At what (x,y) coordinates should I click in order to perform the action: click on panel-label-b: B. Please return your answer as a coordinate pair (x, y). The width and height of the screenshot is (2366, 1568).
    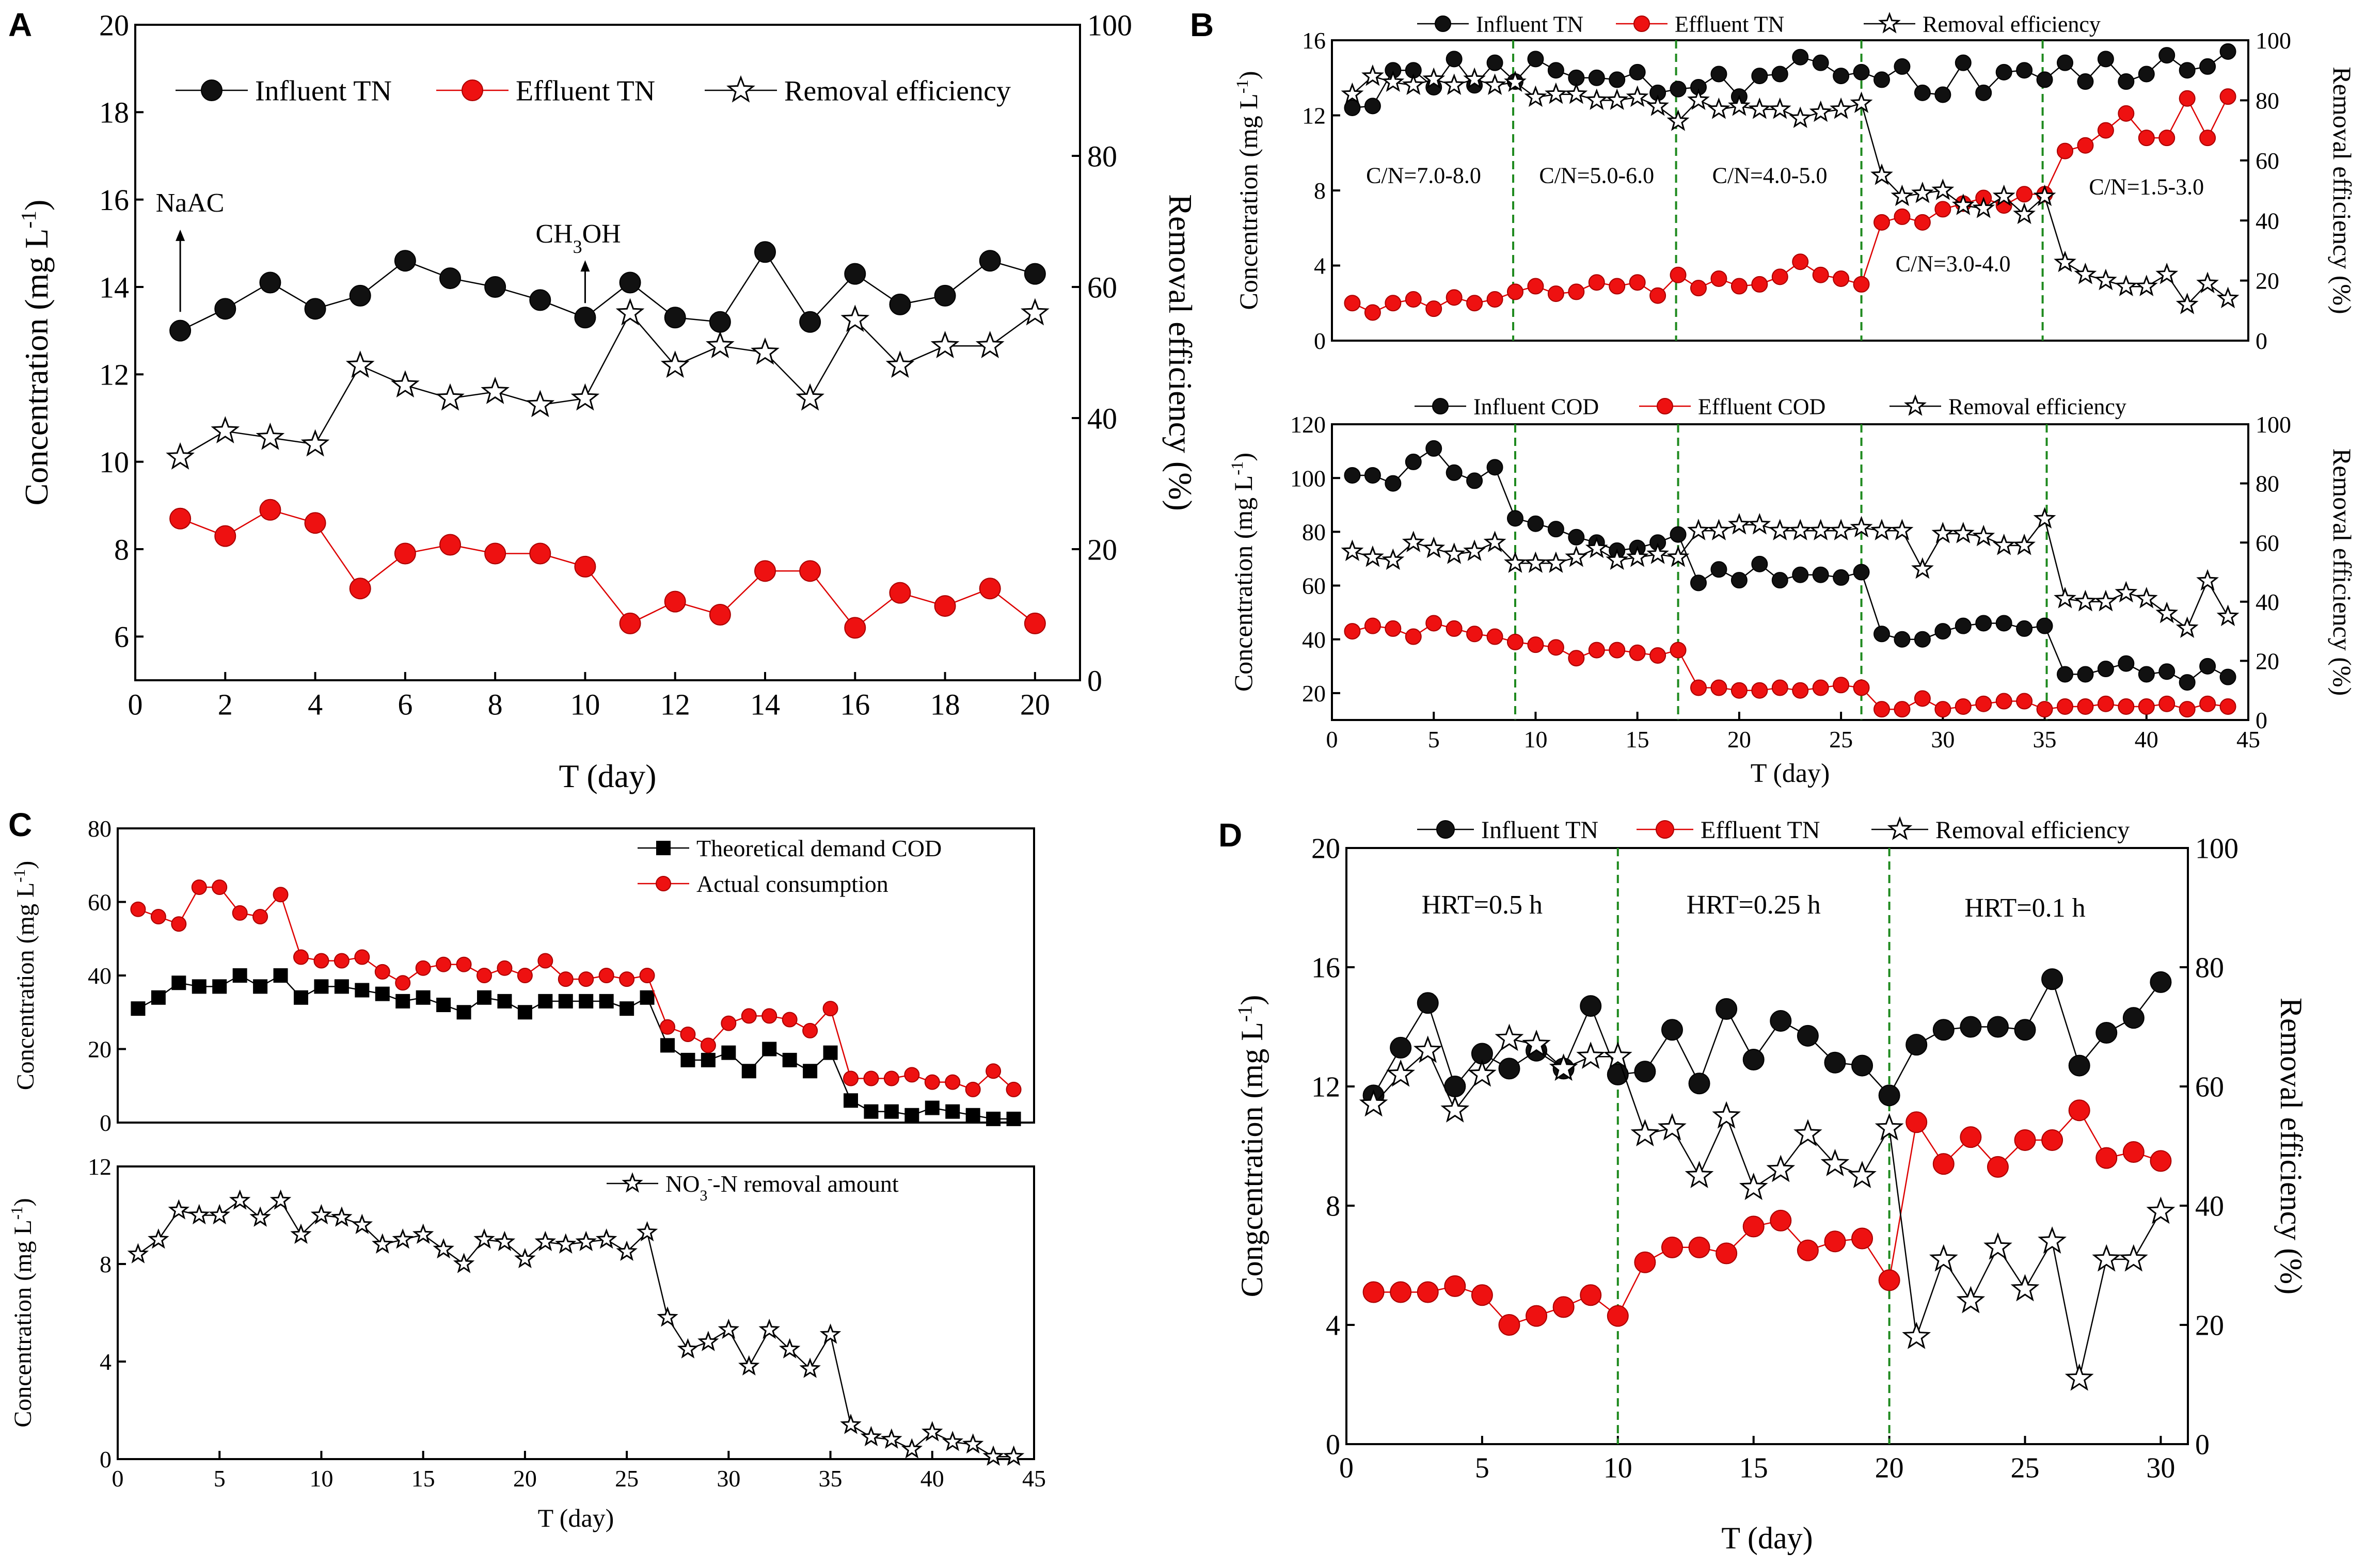
    Looking at the image, I should click on (1202, 24).